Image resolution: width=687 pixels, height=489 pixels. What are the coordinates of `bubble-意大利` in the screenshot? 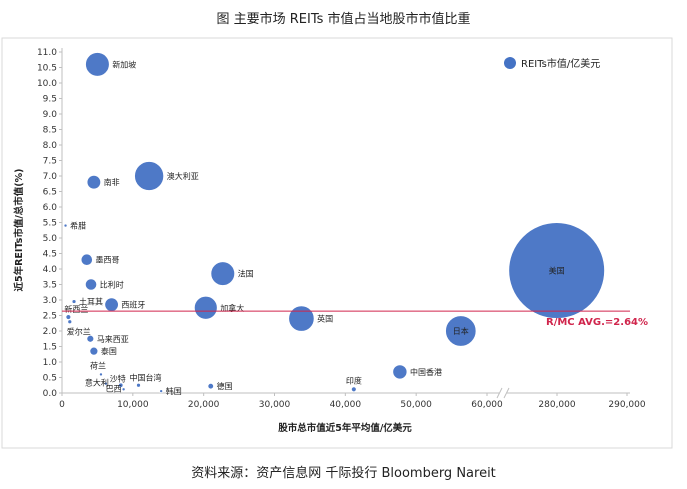 It's located at (105, 383).